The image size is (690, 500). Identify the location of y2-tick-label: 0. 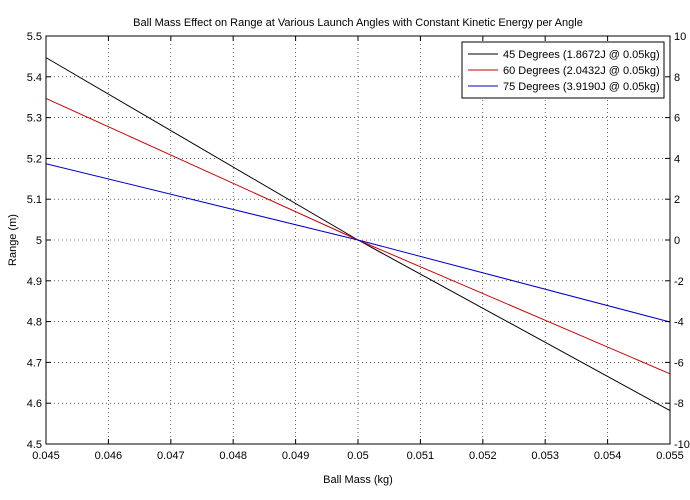
(677, 241).